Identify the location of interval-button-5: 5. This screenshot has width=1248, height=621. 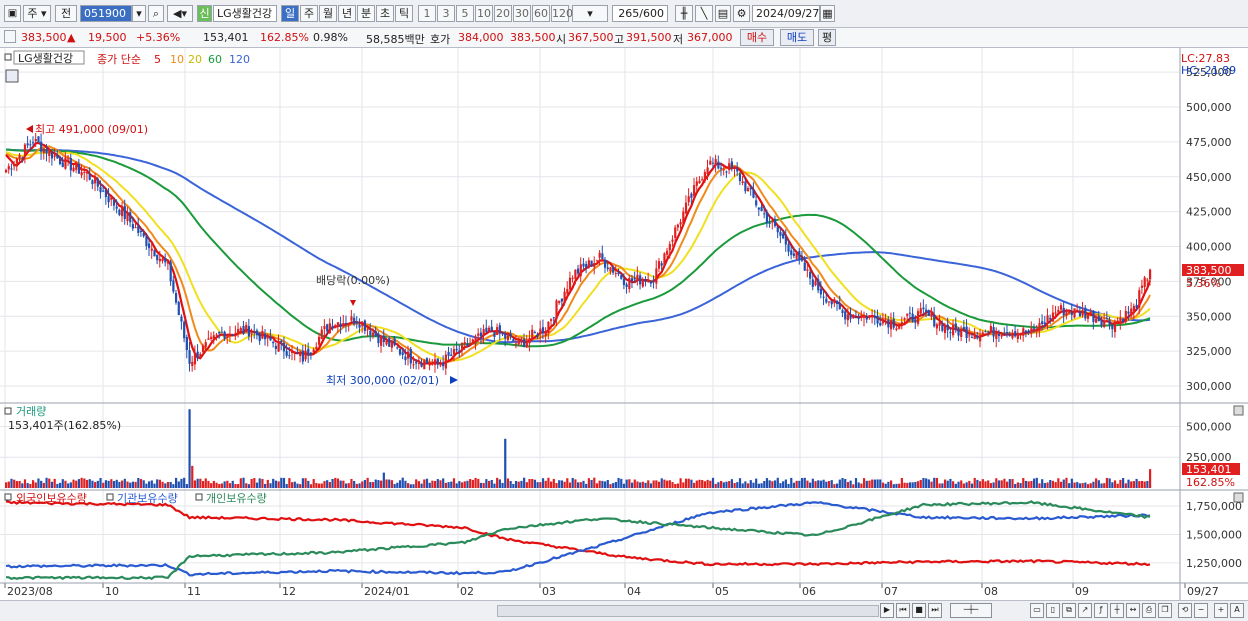
(465, 13).